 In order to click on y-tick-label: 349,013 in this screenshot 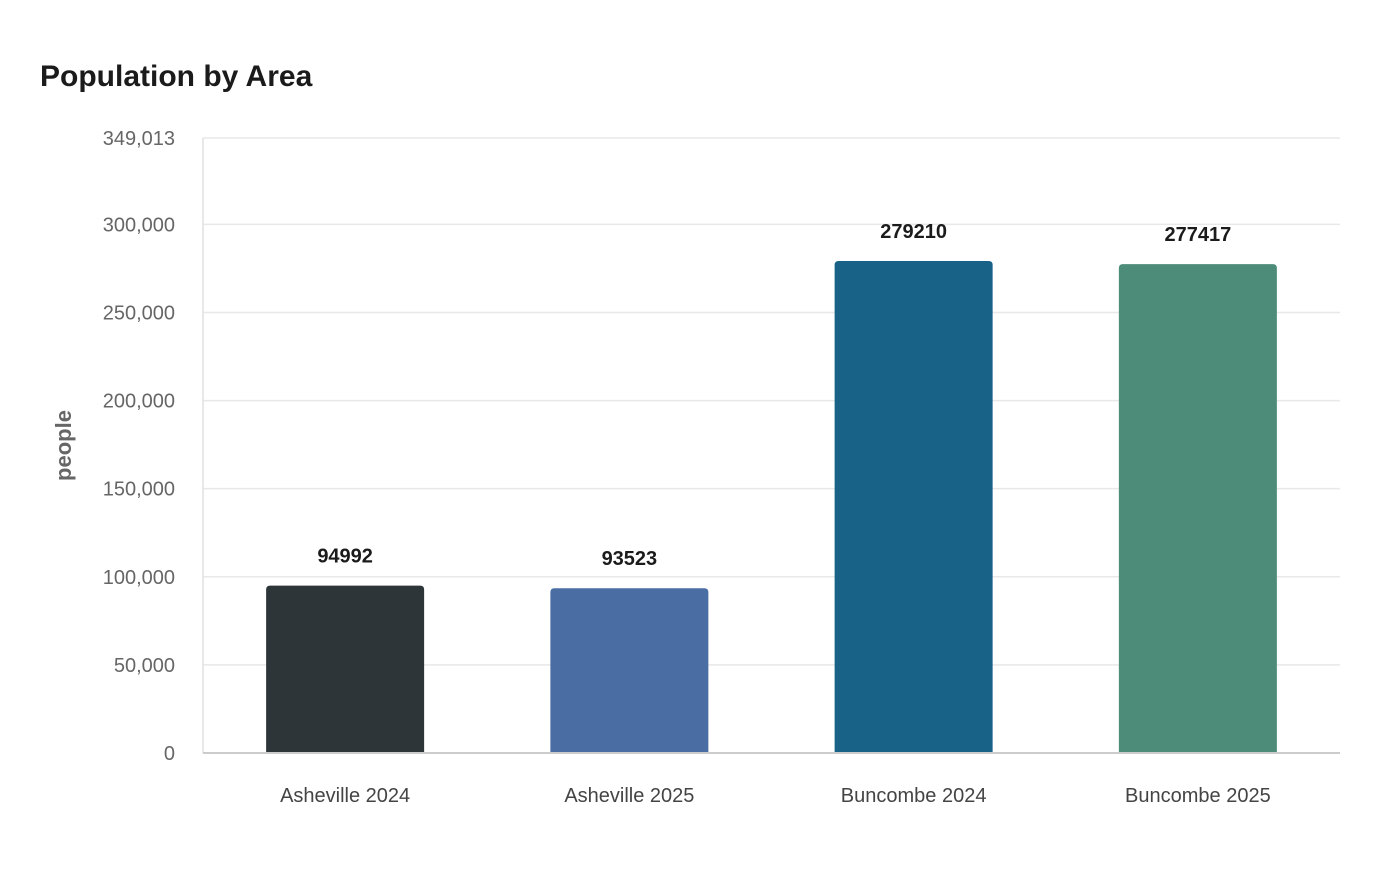, I will do `click(139, 139)`.